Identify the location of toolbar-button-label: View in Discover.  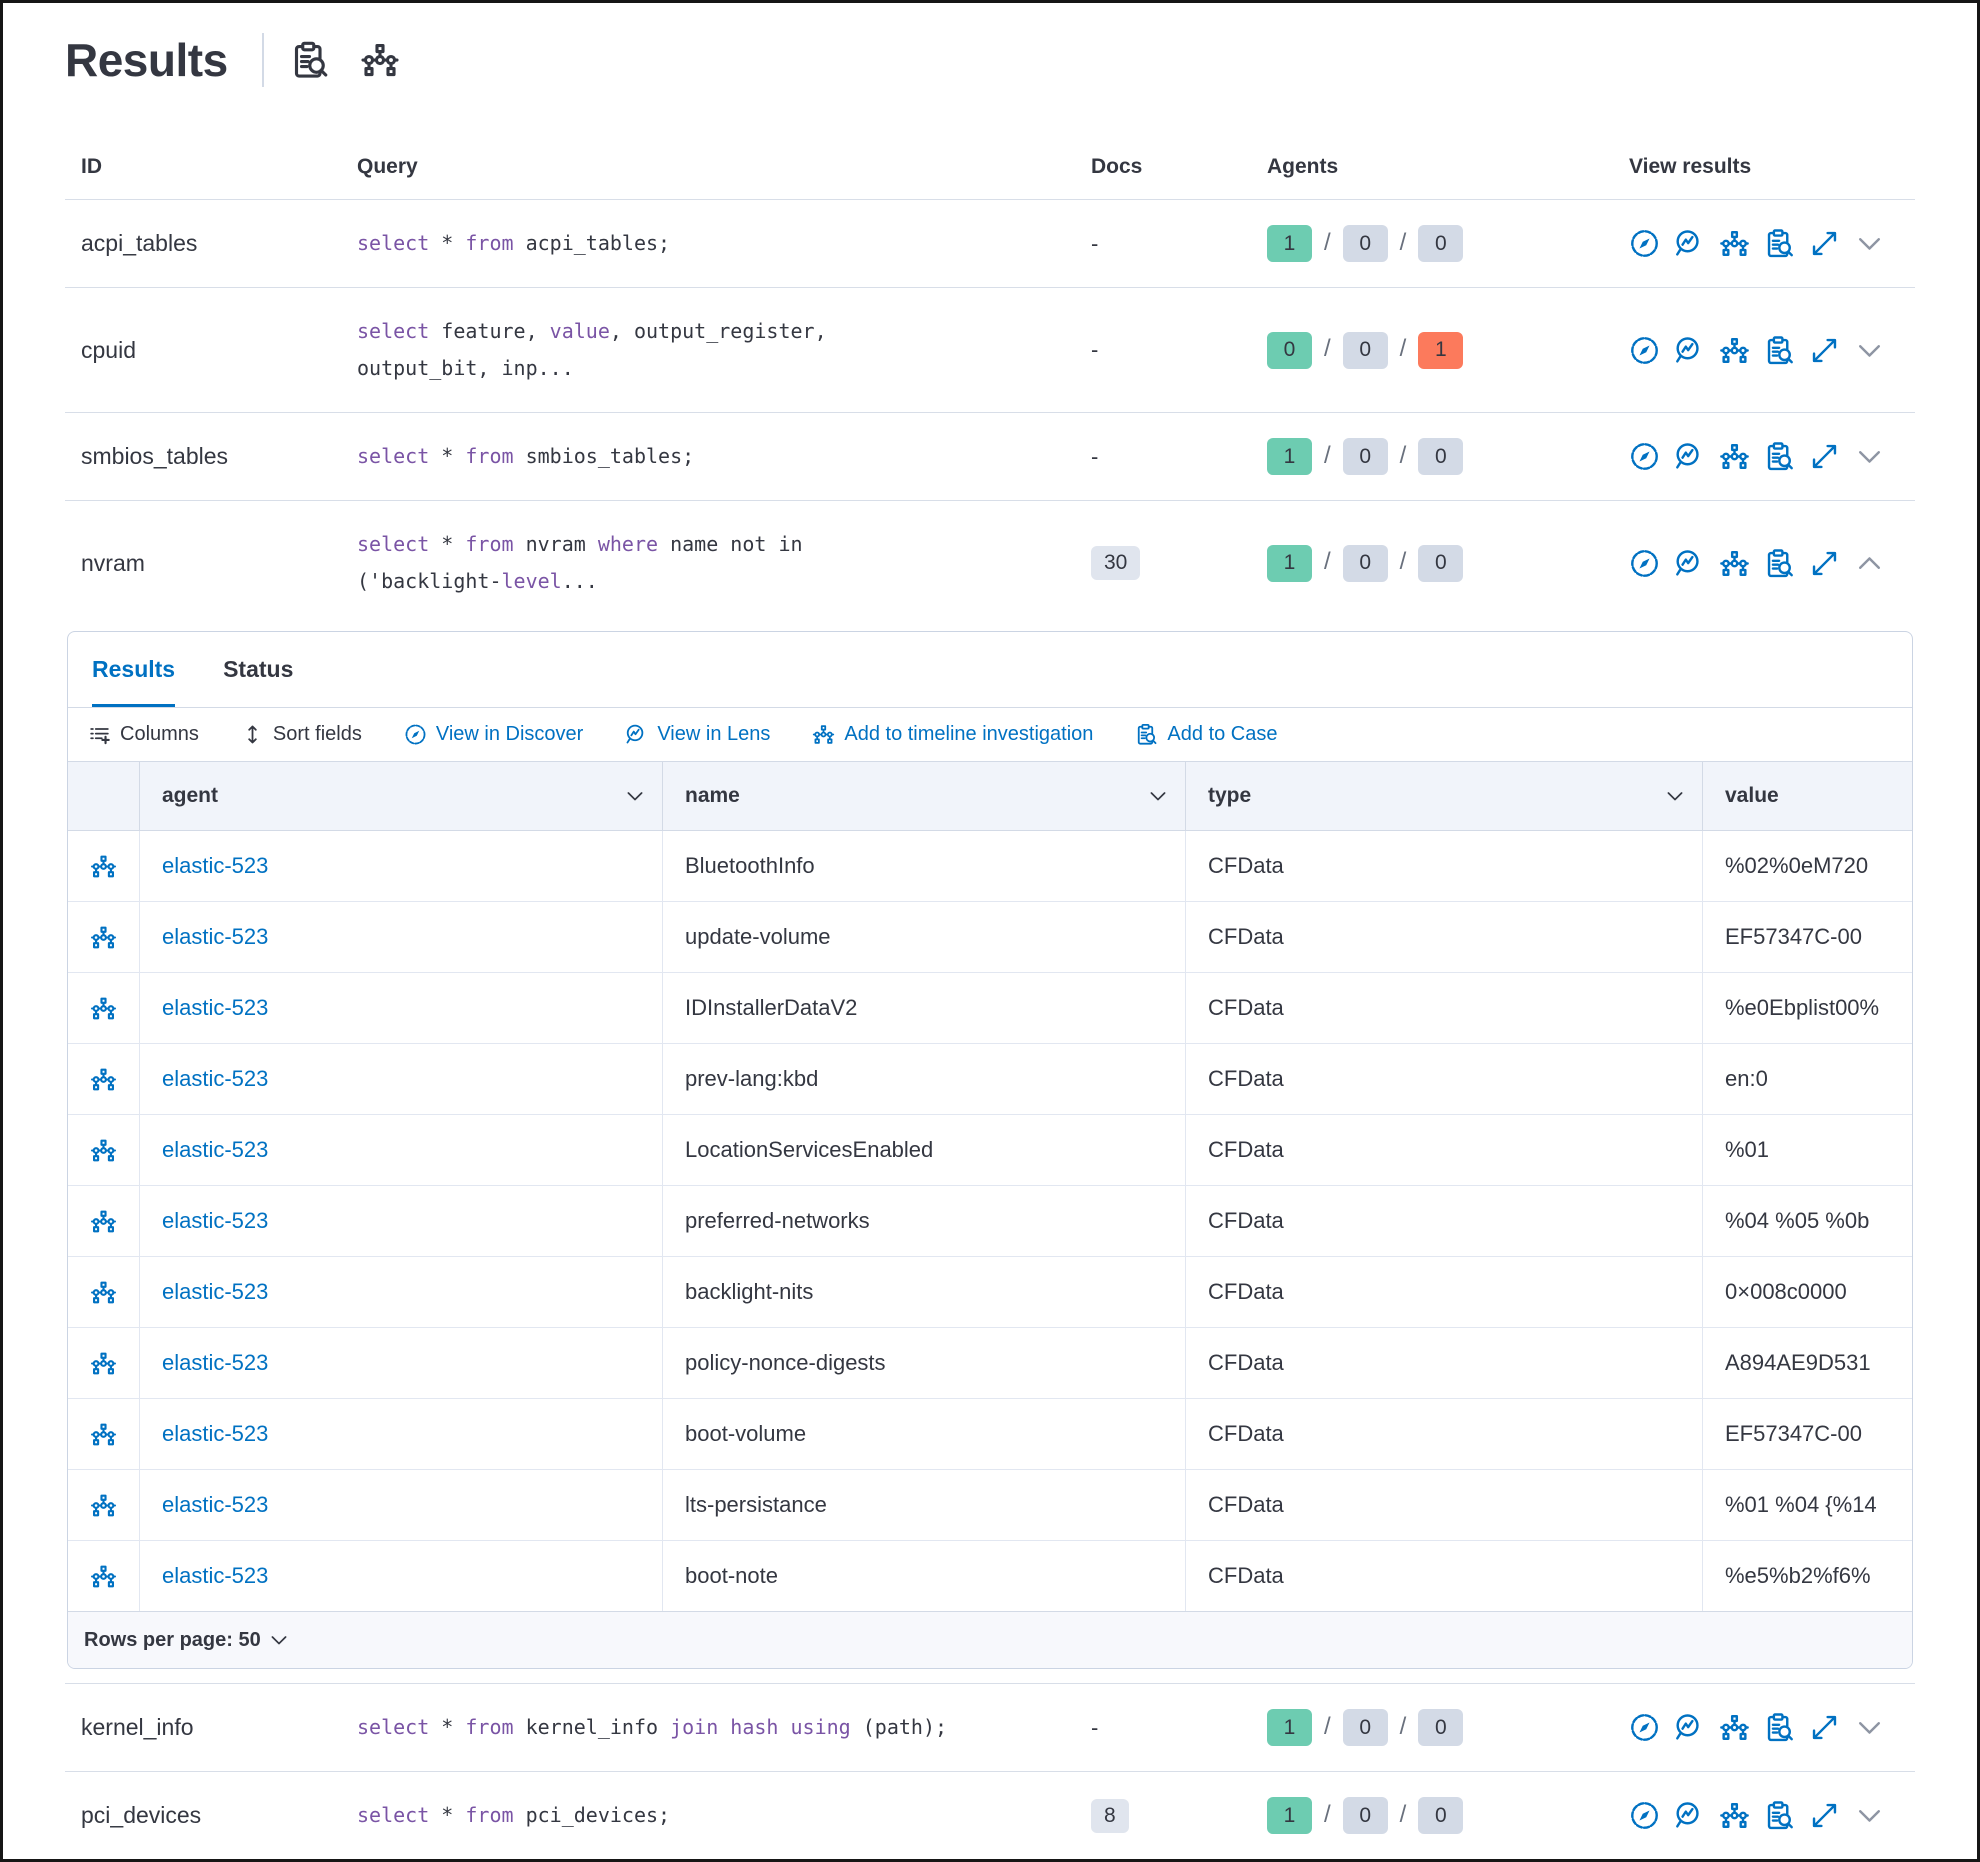
(509, 734).